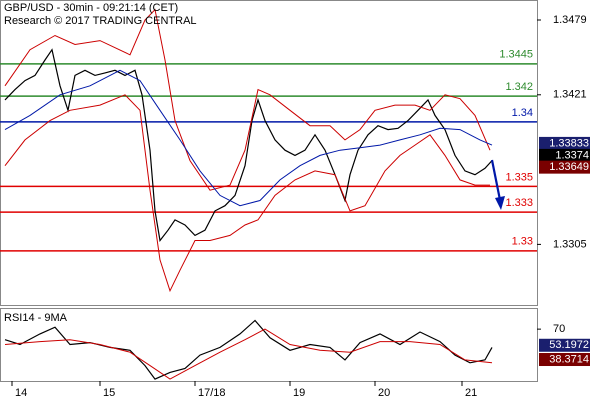 The width and height of the screenshot is (590, 400). Describe the element at coordinates (299, 393) in the screenshot. I see `x-tick-label: 19` at that location.